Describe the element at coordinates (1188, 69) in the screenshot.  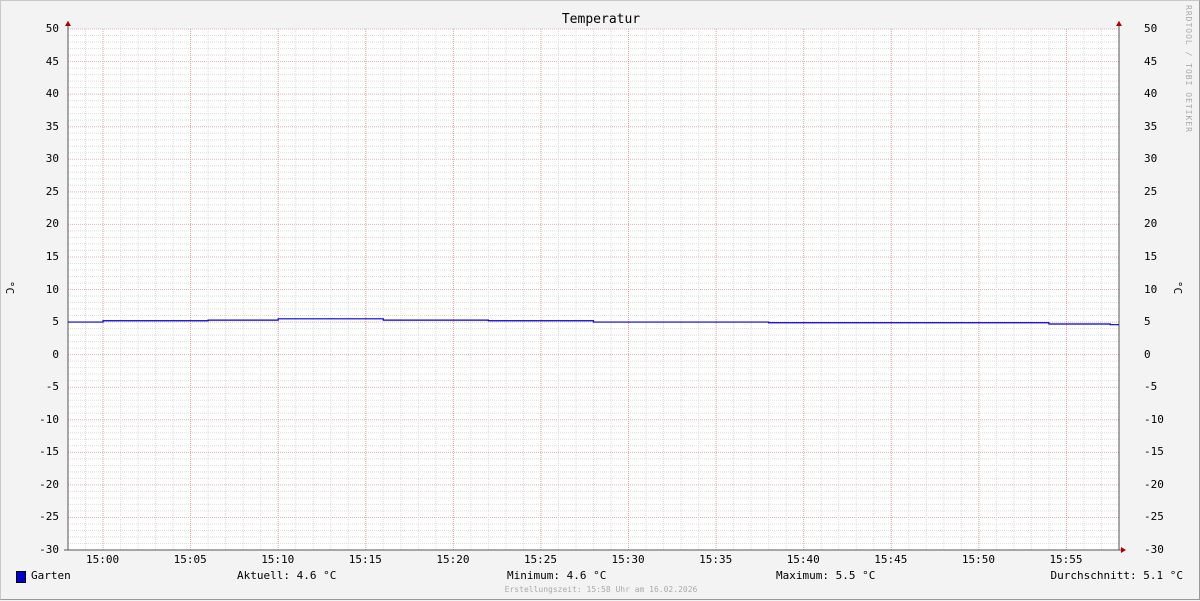
I see `watermark: RRDTOOL / TOBI OETIKER` at that location.